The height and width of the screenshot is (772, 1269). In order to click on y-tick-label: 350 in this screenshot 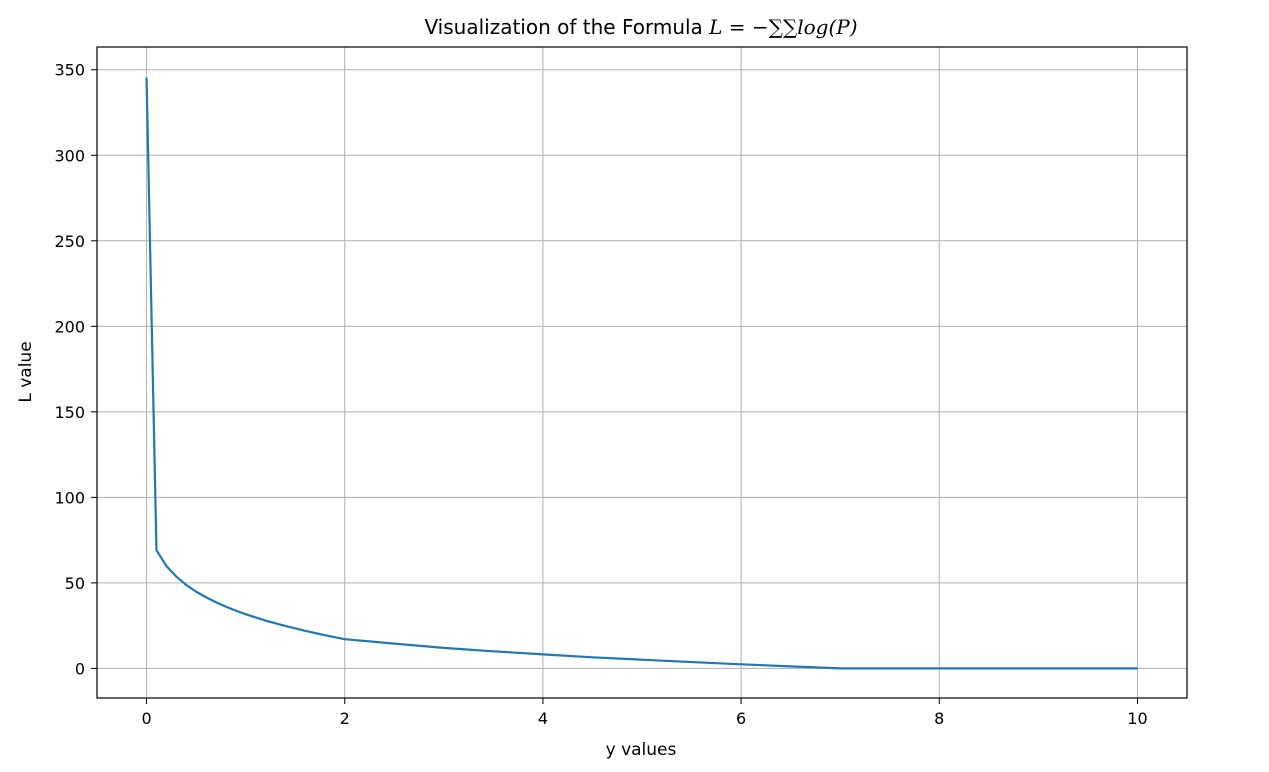, I will do `click(69, 70)`.